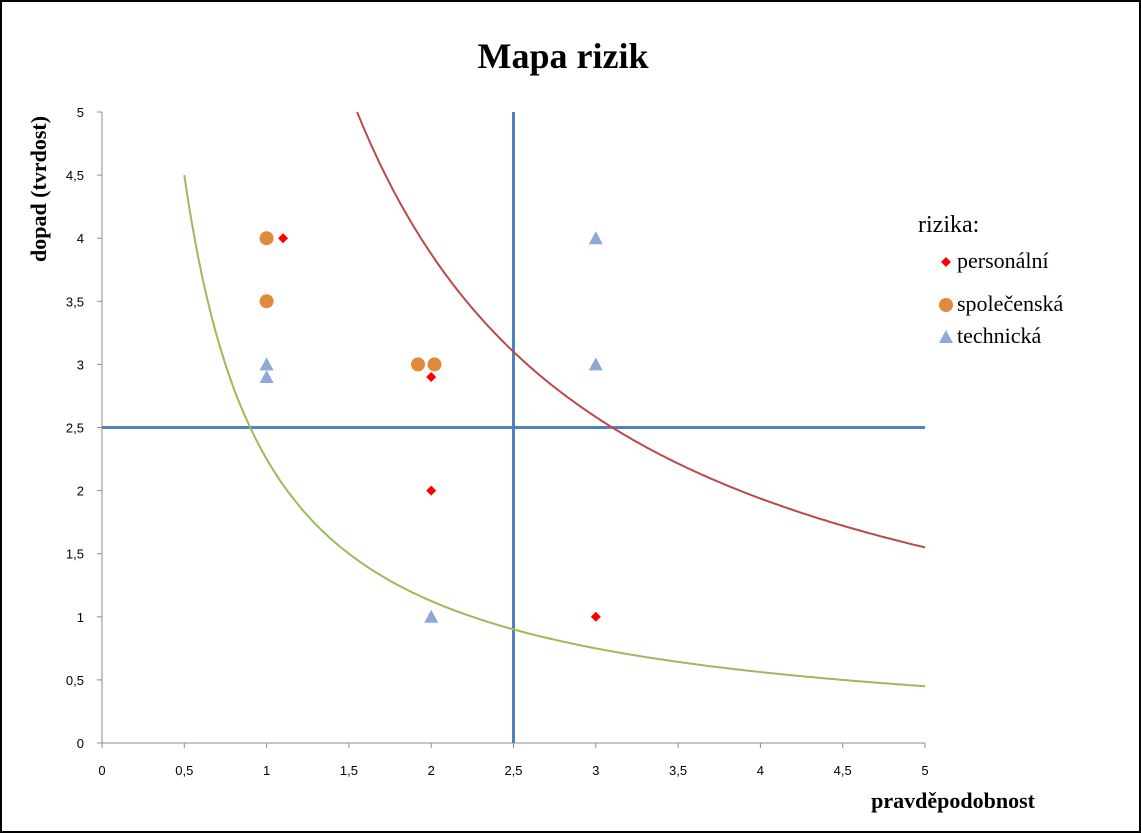 This screenshot has height=833, width=1141. What do you see at coordinates (1010, 303) in the screenshot?
I see `legend-label: společenská` at bounding box center [1010, 303].